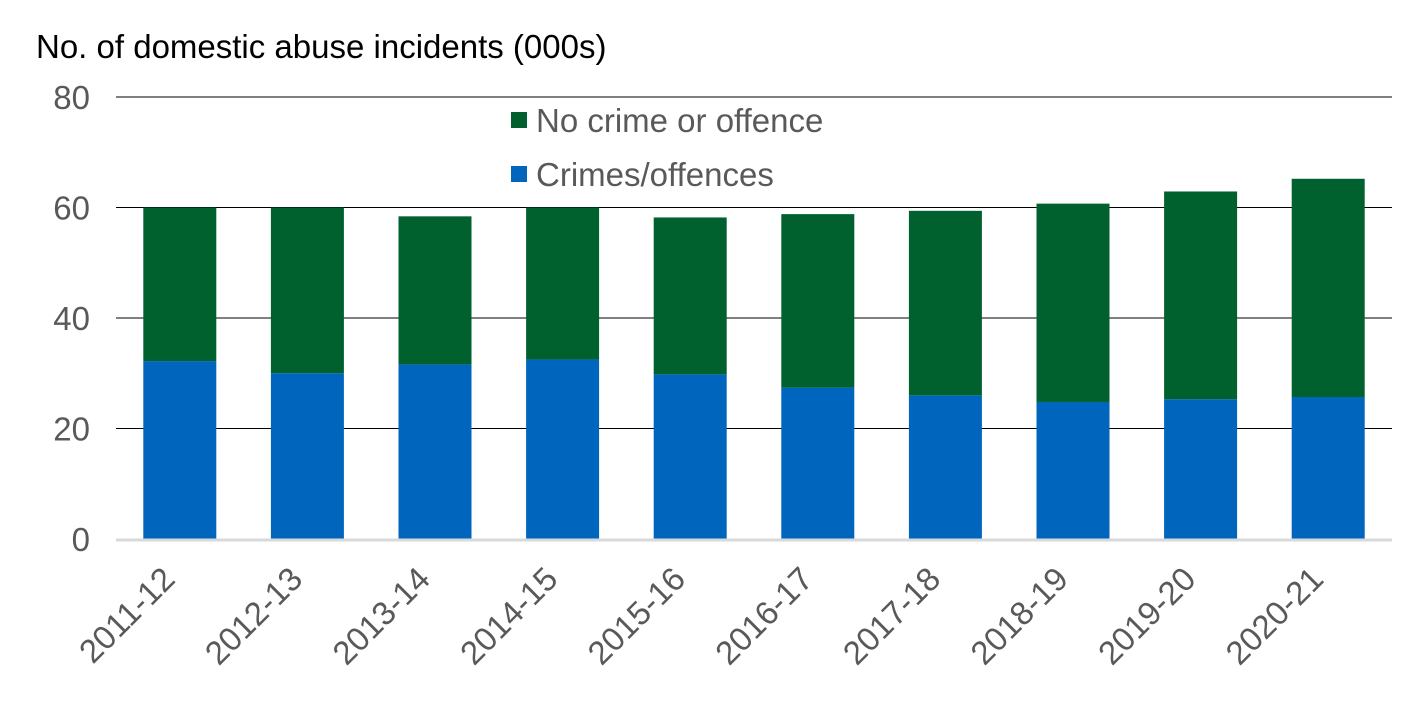 Image resolution: width=1426 pixels, height=710 pixels. Describe the element at coordinates (509, 616) in the screenshot. I see `x-tick-label: 2014-15` at that location.